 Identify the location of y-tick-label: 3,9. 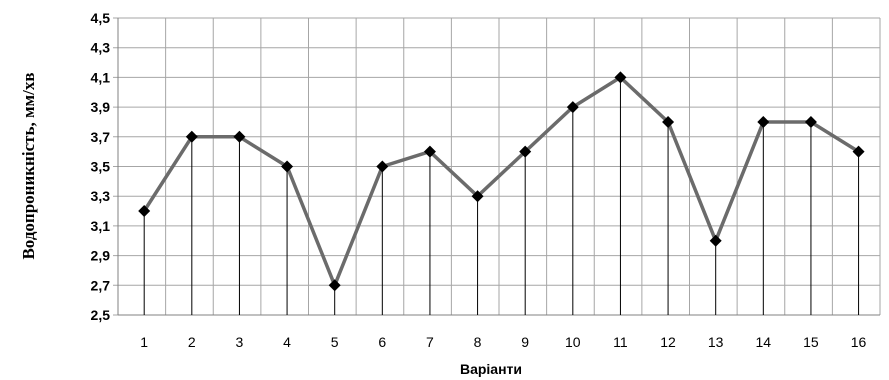
(101, 107).